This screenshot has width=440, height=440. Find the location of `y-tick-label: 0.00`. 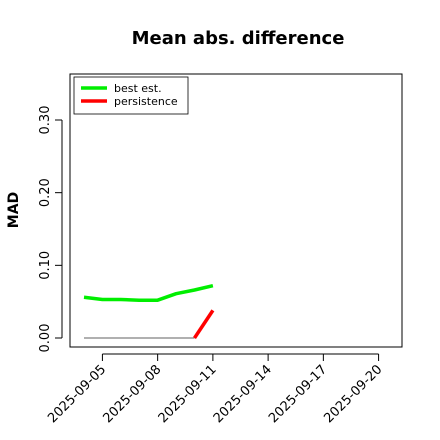

y-tick-label: 0.00 is located at coordinates (45, 338).